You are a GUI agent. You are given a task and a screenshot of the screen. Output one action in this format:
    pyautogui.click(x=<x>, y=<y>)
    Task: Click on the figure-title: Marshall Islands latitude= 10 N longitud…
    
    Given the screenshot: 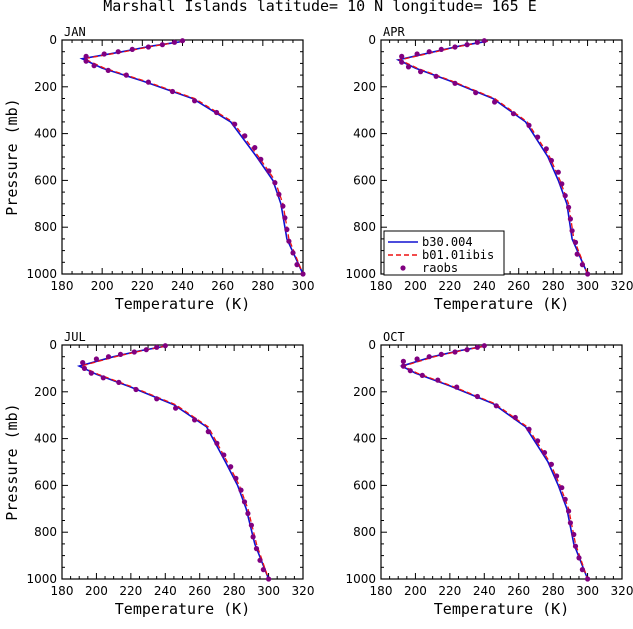 What is the action you would take?
    pyautogui.click(x=319, y=7)
    